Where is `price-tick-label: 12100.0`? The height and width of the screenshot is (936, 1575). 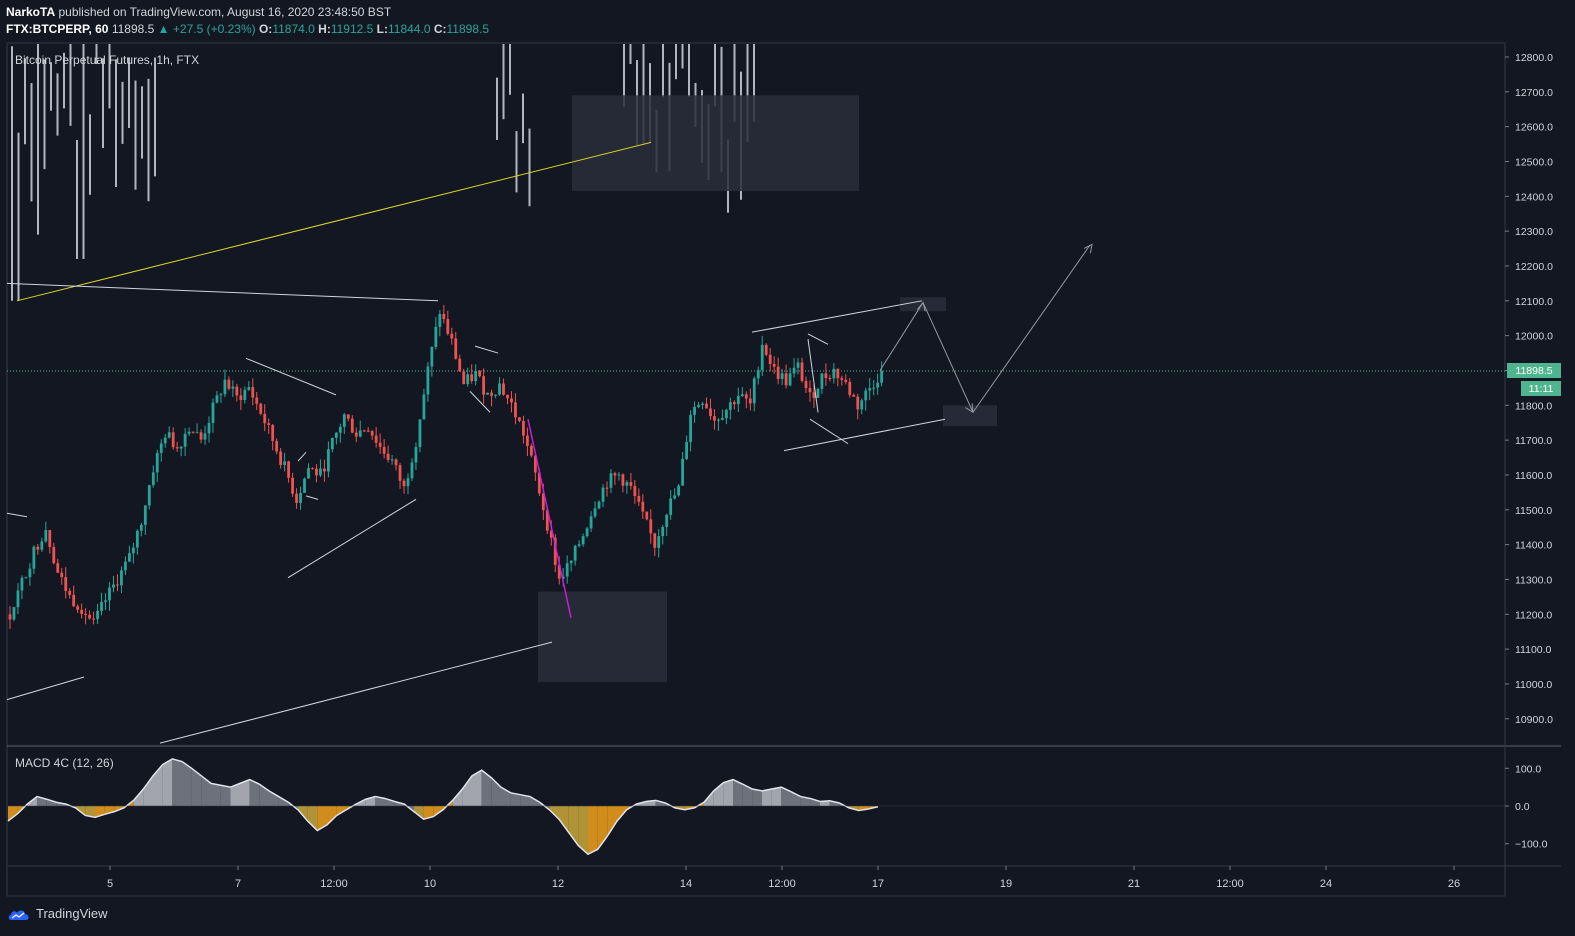 price-tick-label: 12100.0 is located at coordinates (1534, 302).